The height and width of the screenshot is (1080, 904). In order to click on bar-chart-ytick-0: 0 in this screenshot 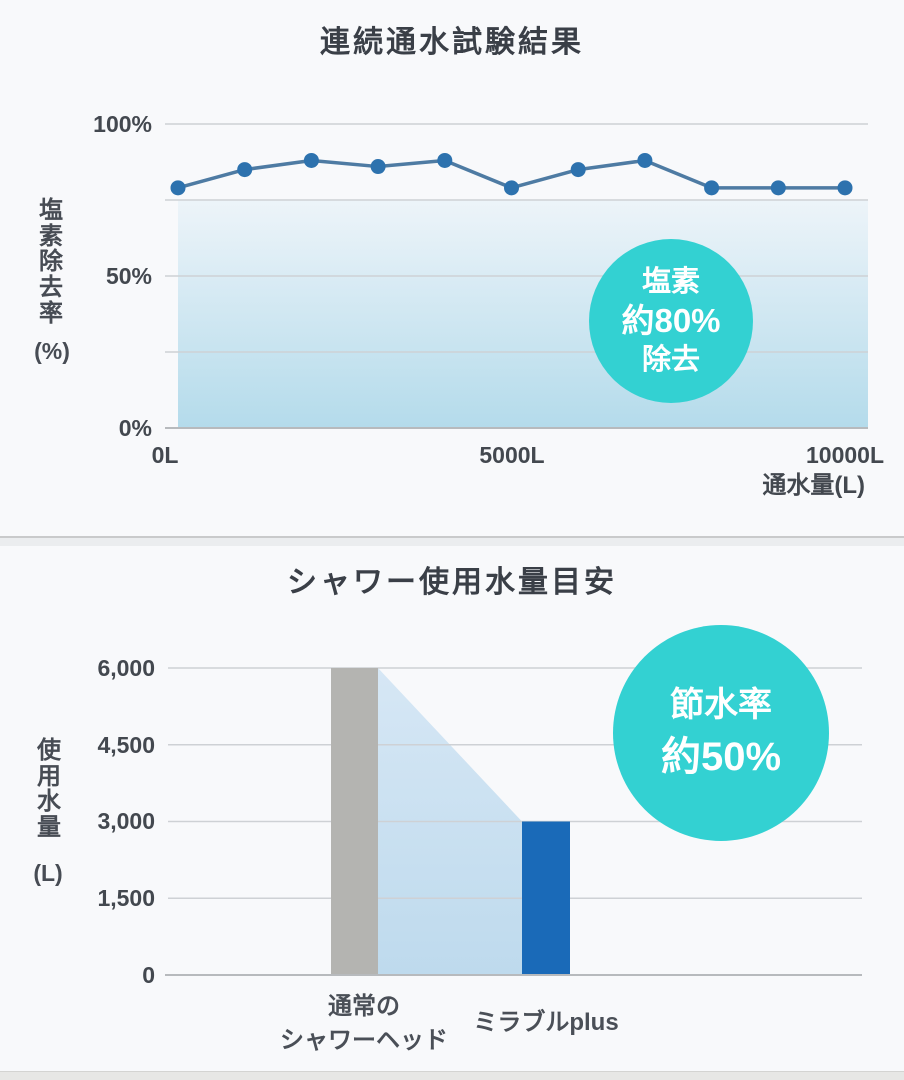, I will do `click(148, 975)`.